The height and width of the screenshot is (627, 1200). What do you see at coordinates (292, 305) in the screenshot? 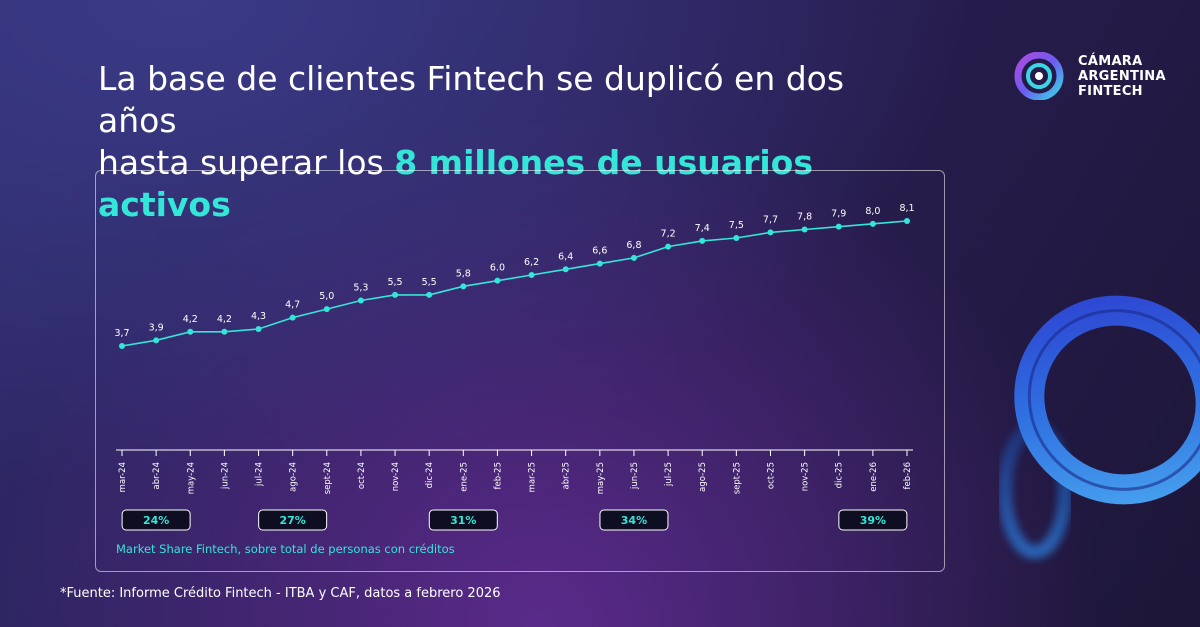
I see `data-label-ago-24: 4,7` at bounding box center [292, 305].